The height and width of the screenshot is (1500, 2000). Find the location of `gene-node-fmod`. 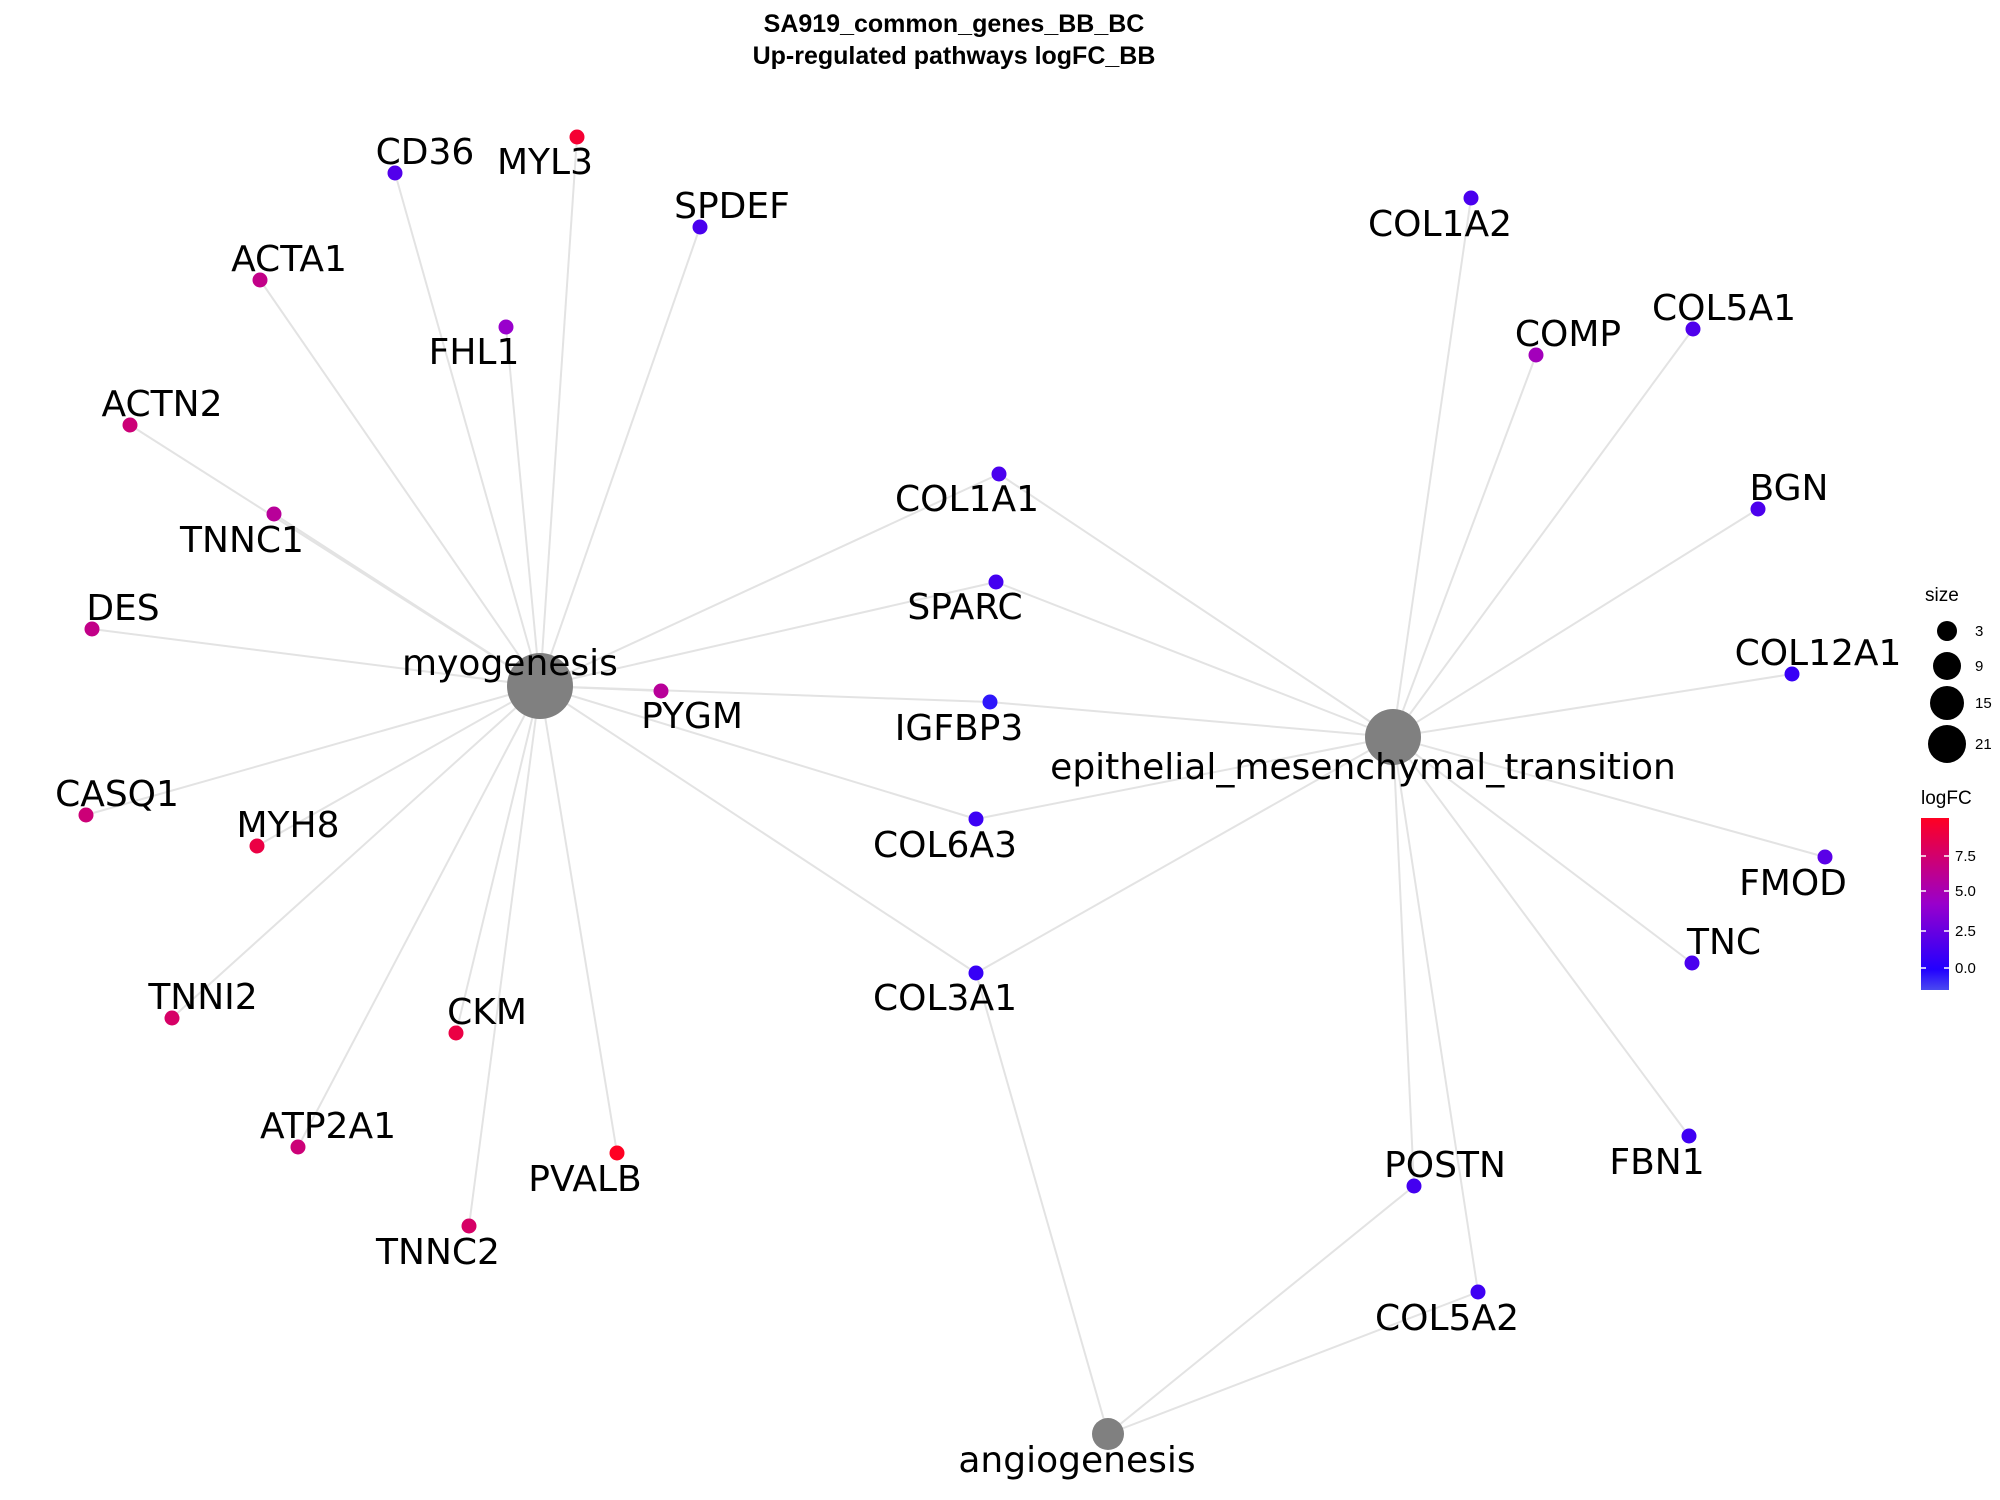

gene-node-fmod is located at coordinates (1825, 857).